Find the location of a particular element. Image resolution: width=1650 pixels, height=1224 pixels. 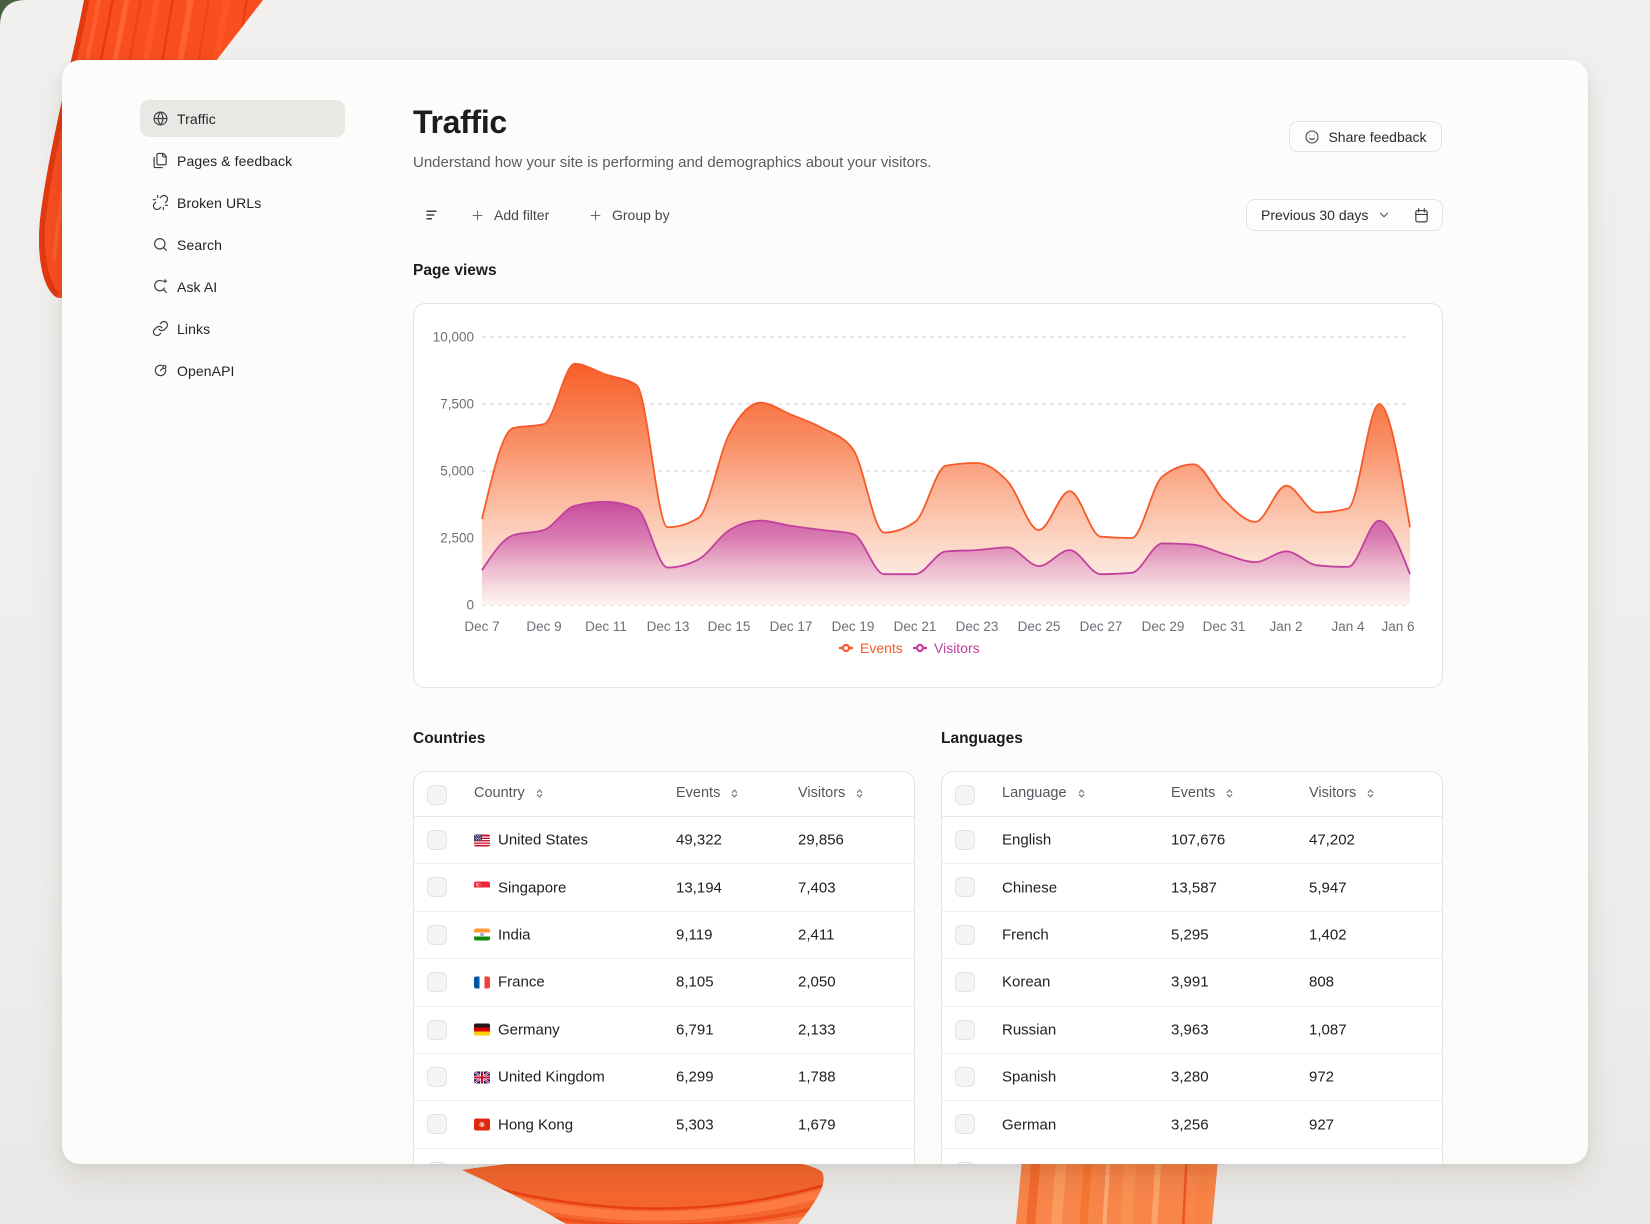

svg-text: Dec 31 is located at coordinates (1224, 626).